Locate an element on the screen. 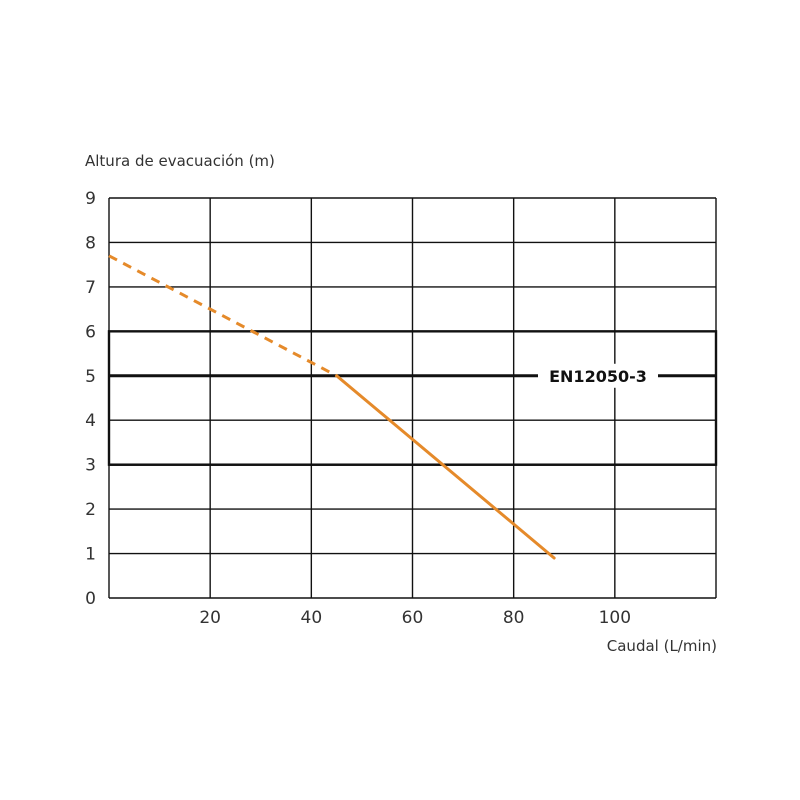 The image size is (800, 800). reference-band: EN12050-3 is located at coordinates (412, 398).